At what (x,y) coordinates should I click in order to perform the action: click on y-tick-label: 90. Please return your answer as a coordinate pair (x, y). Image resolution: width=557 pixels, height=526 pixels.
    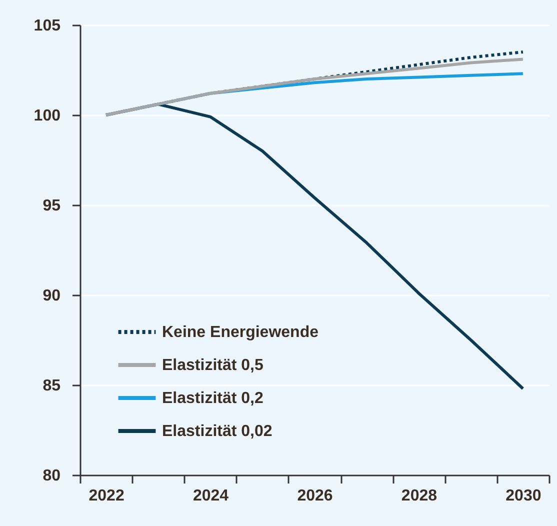
    Looking at the image, I should click on (51, 296).